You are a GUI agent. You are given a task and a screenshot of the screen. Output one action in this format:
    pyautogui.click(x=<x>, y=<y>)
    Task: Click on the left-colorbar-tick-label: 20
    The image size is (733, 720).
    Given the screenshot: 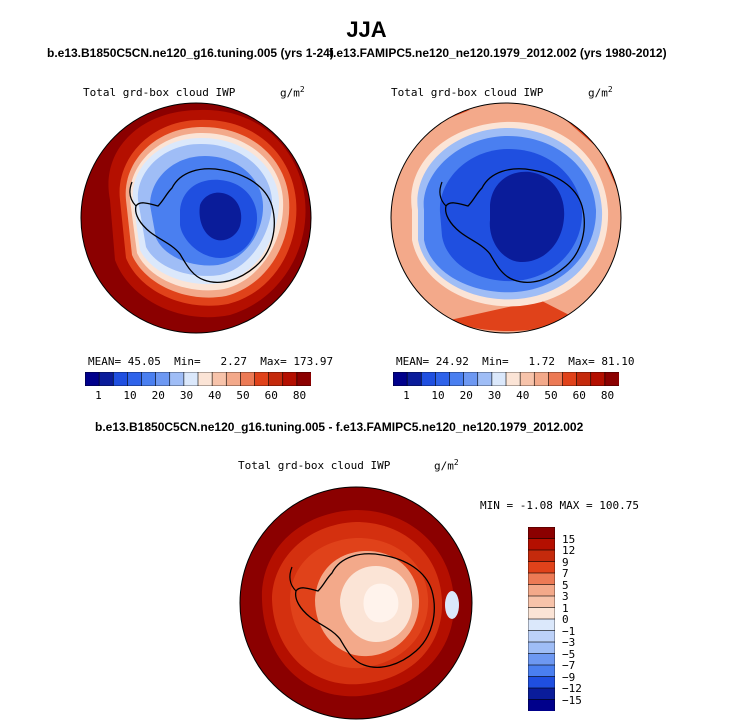 What is the action you would take?
    pyautogui.click(x=158, y=395)
    